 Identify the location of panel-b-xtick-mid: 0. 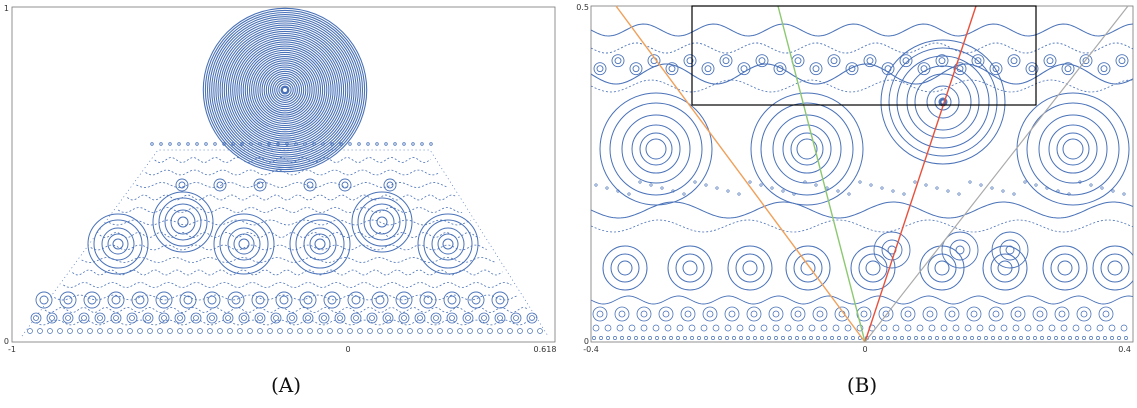
(864, 349).